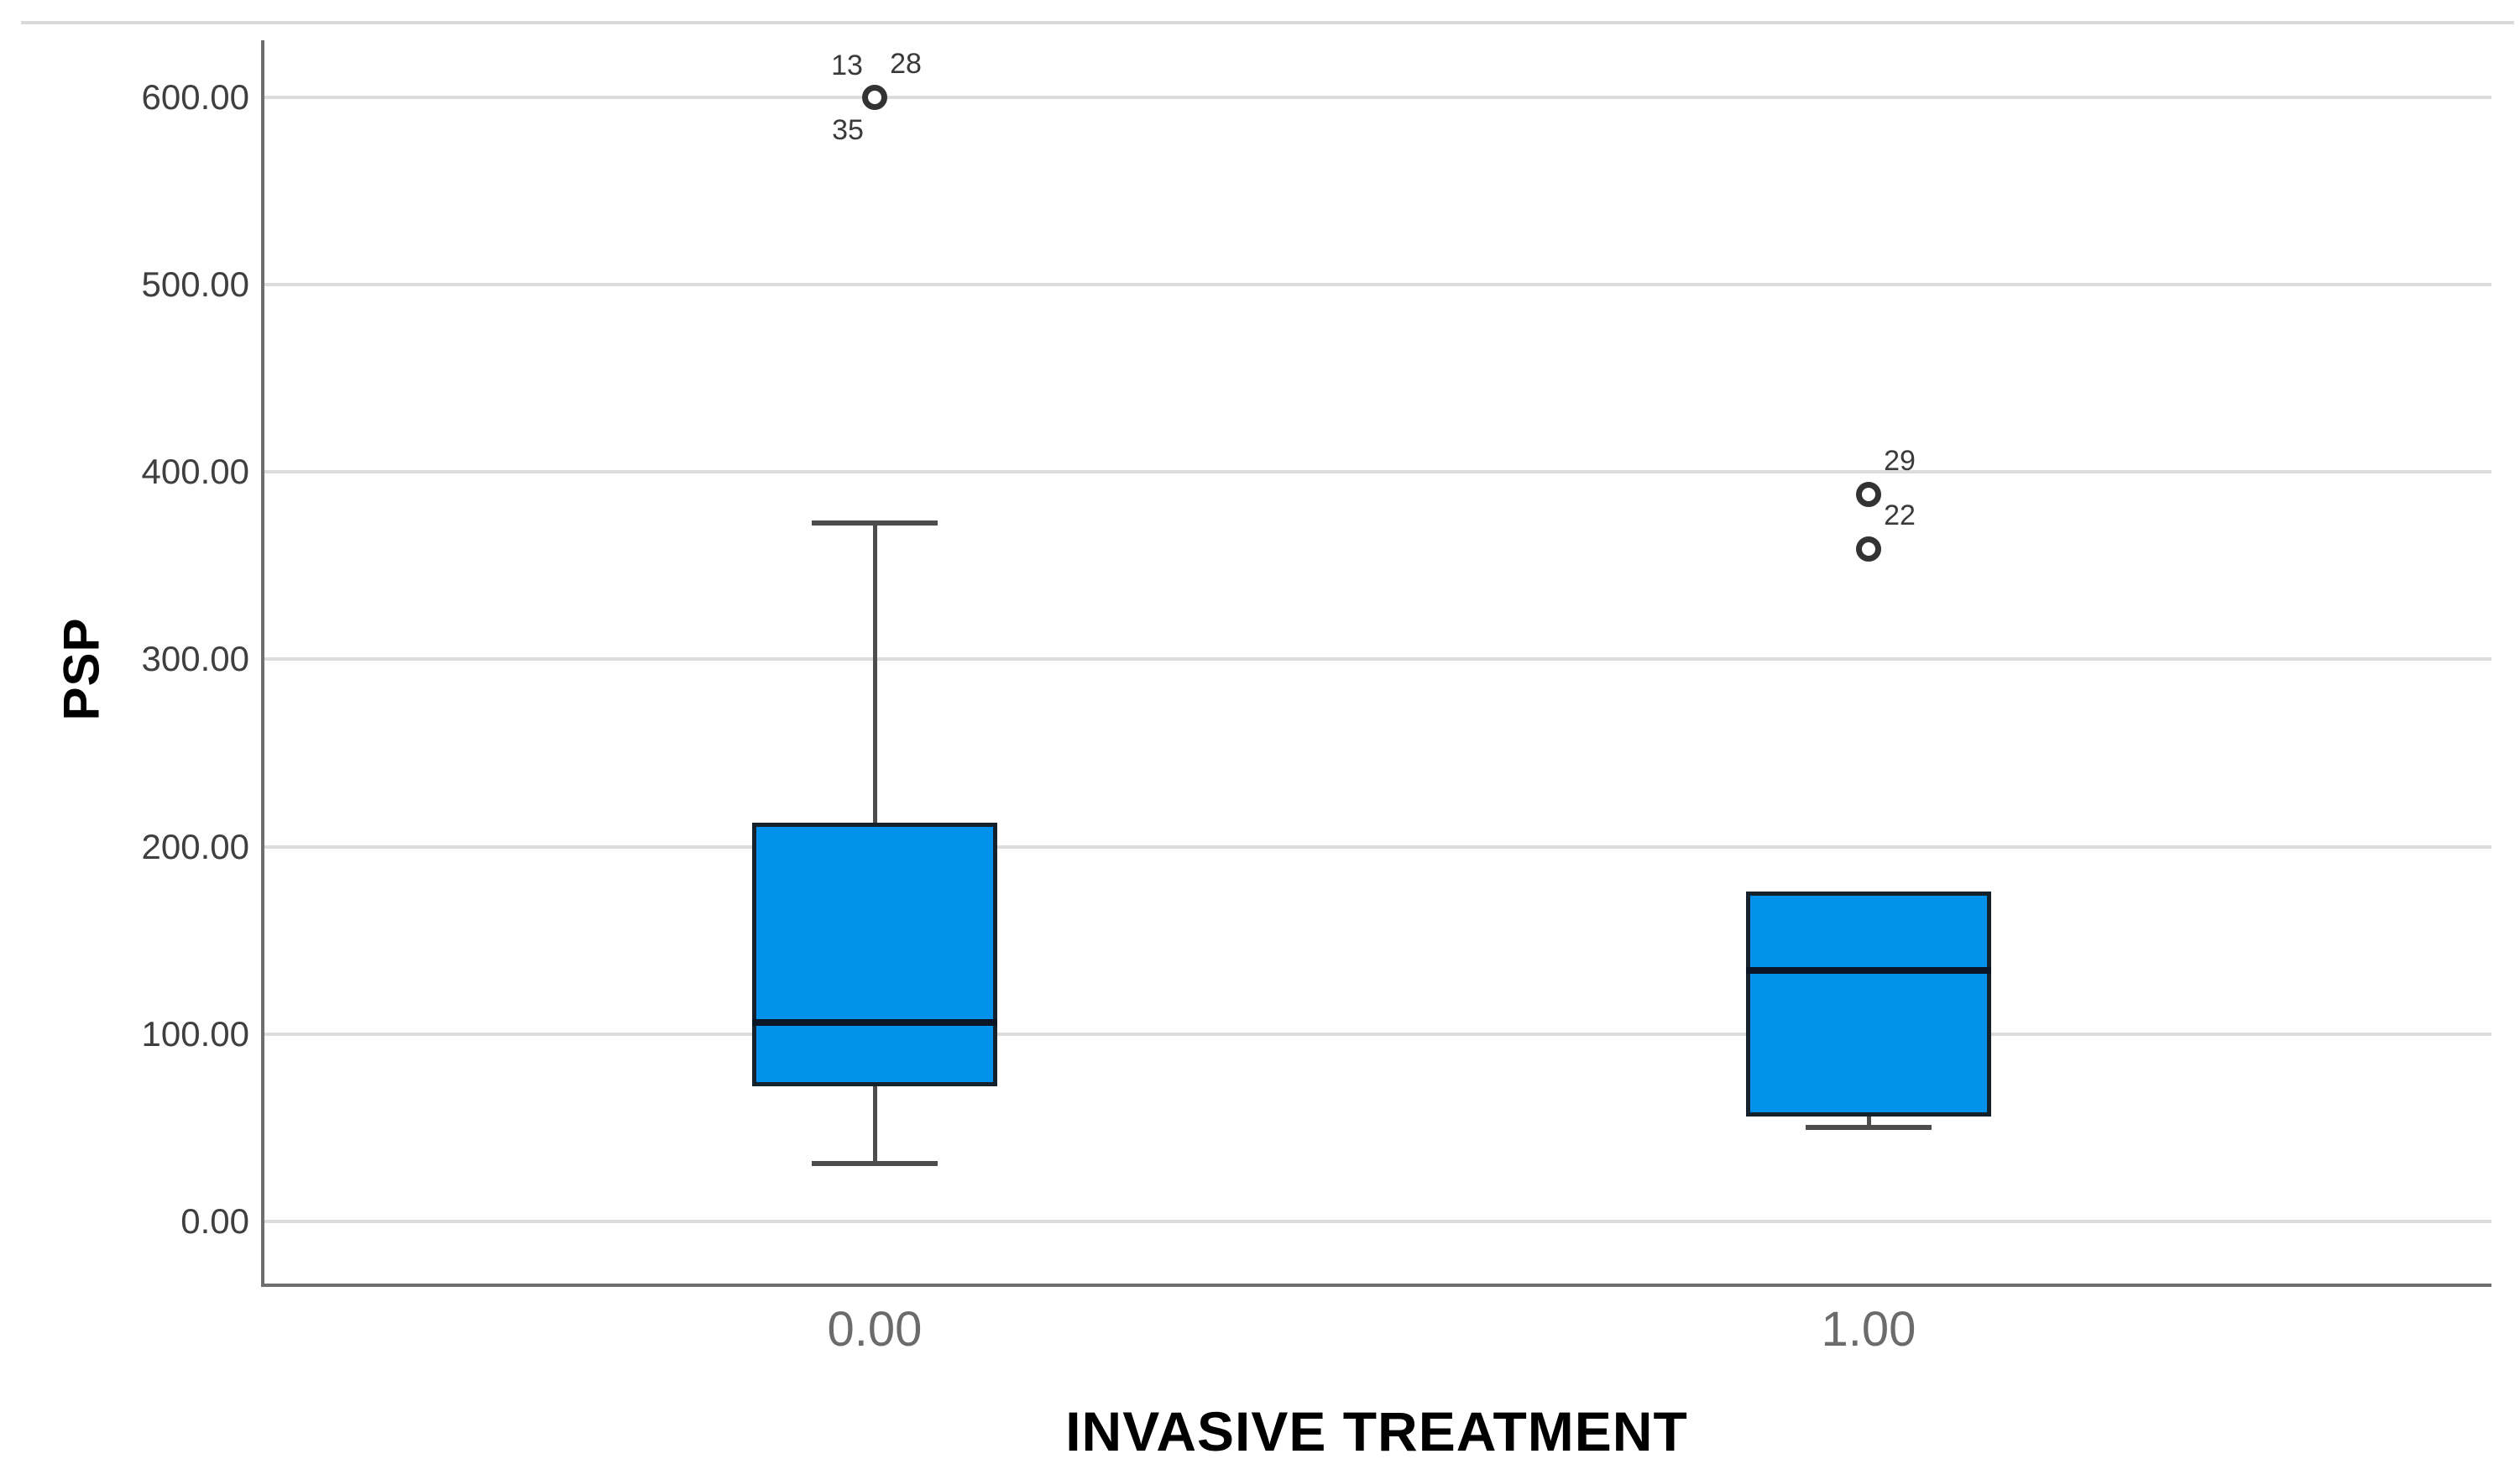  What do you see at coordinates (1376, 1285) in the screenshot?
I see `x-axis-line` at bounding box center [1376, 1285].